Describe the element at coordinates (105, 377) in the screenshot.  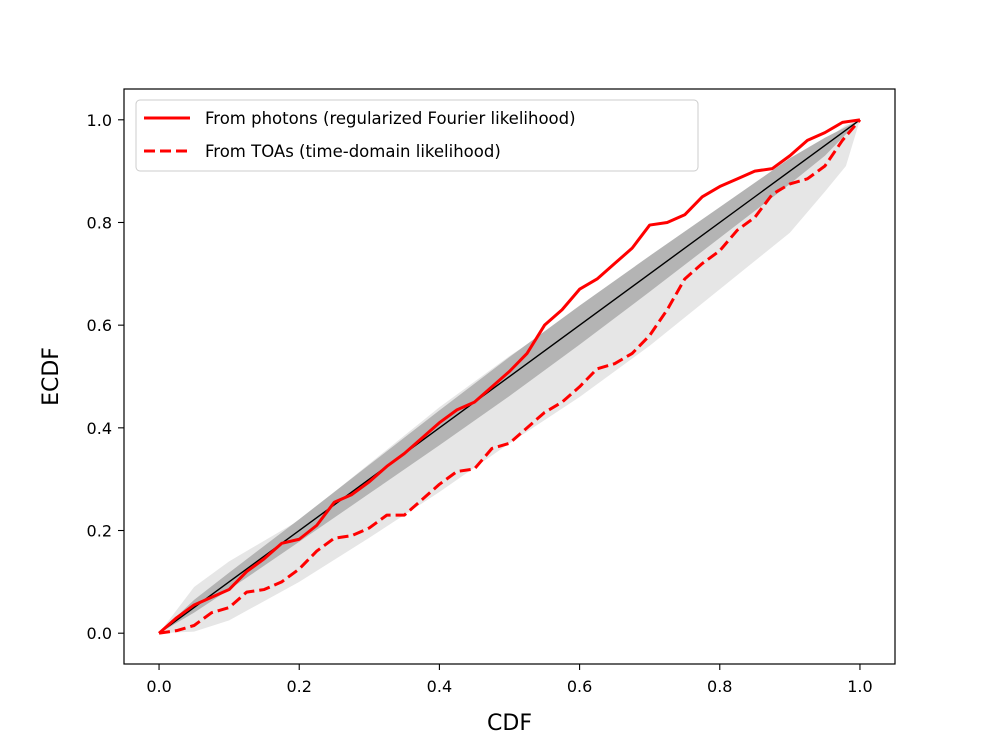
I see `y-axis-ticks: 0.0 0.2 0.4 0.6 0.8 1.0` at that location.